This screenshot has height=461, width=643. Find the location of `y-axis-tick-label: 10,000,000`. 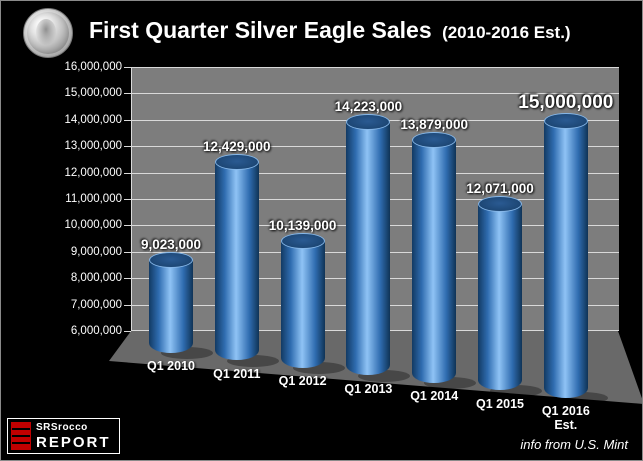

y-axis-tick-label: 10,000,000 is located at coordinates (93, 225).